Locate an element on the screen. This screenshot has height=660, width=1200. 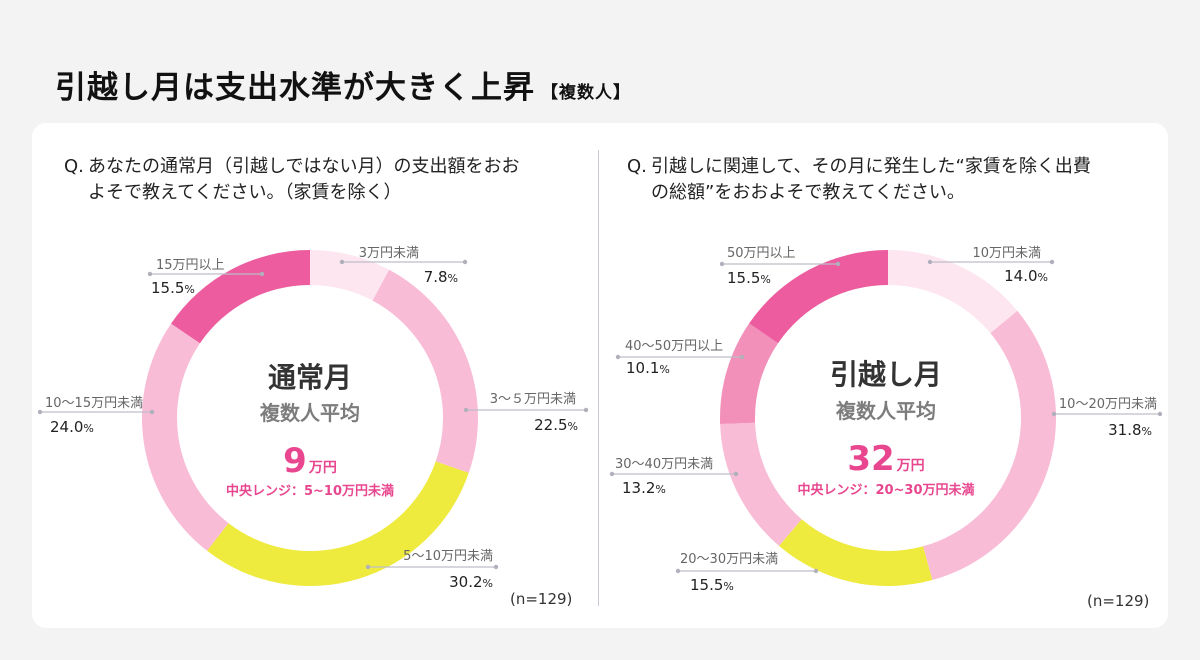
right-average: 32 万円 is located at coordinates (885, 459).